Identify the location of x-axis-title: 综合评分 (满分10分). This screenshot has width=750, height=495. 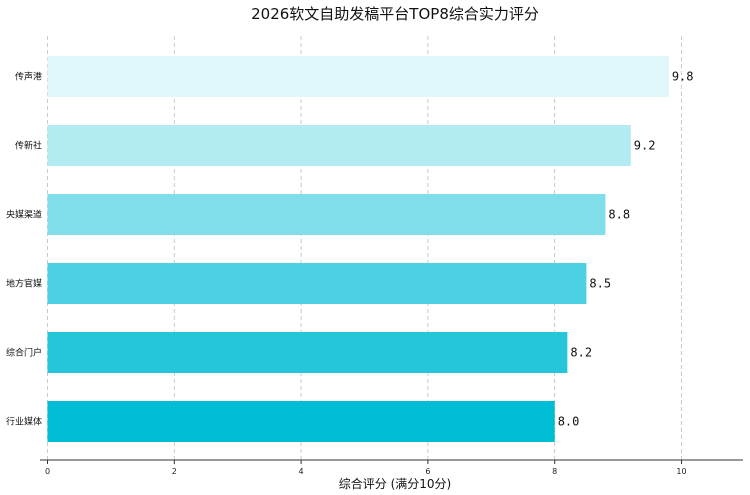
(395, 483).